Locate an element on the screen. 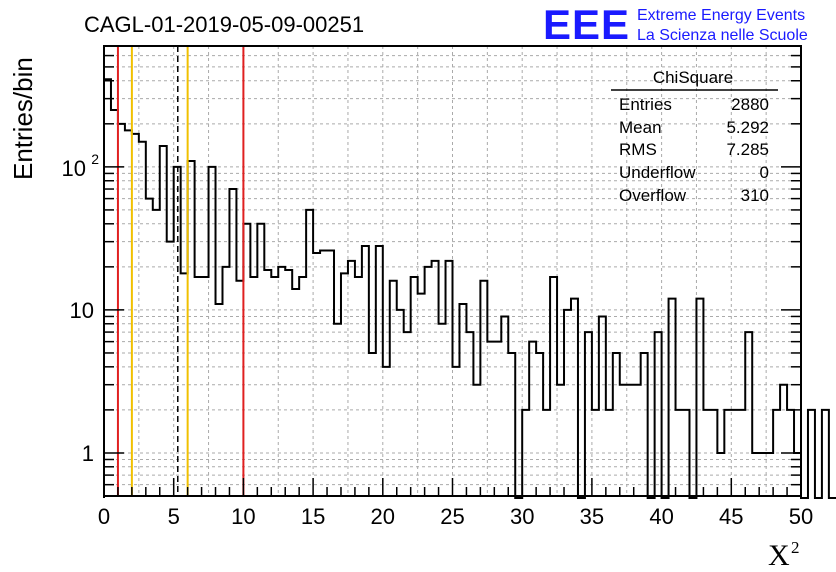 This screenshot has height=572, width=836. y-tick-label: 1 is located at coordinates (88, 453).